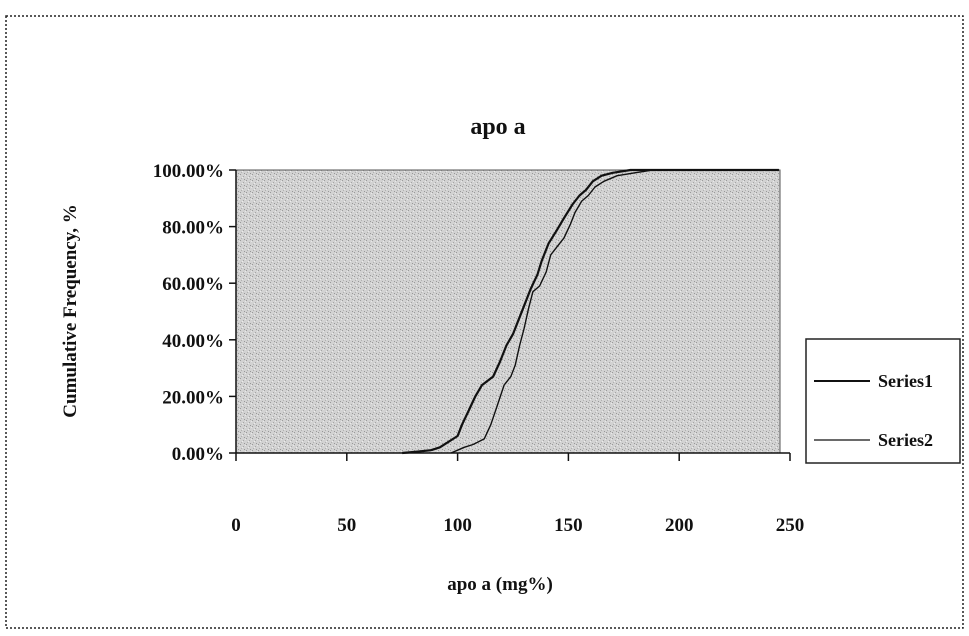 The image size is (969, 636). Describe the element at coordinates (193, 228) in the screenshot. I see `y-tick-label: 80.00%` at that location.